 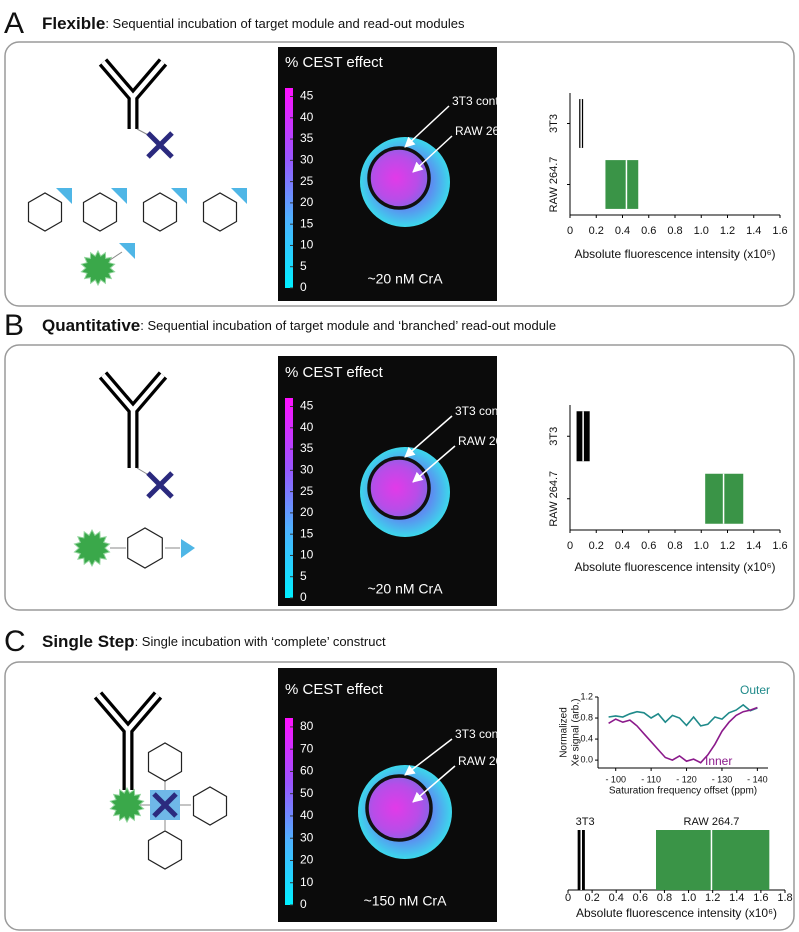 I want to click on concentration: ~150 nM CrA, so click(x=406, y=901).